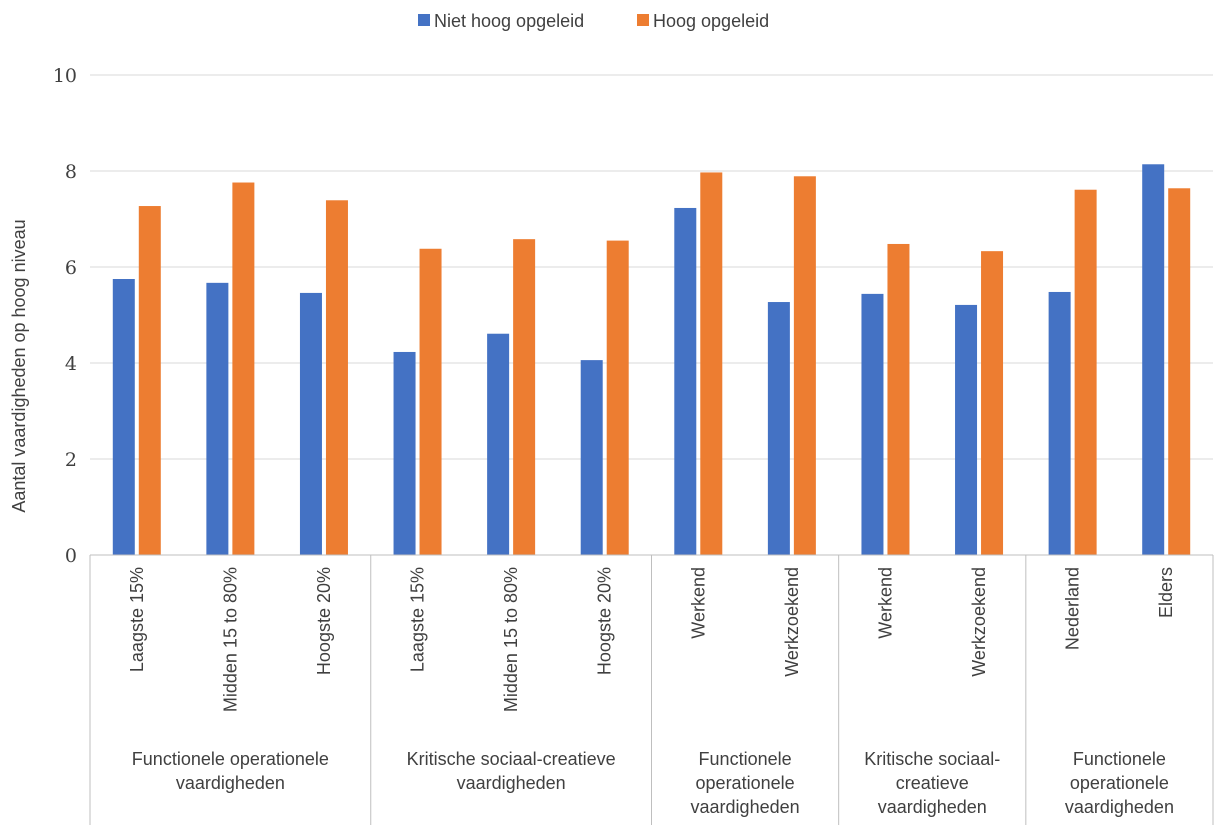  What do you see at coordinates (230, 783) in the screenshot?
I see `group-label-0-line-1: vaardigheden` at bounding box center [230, 783].